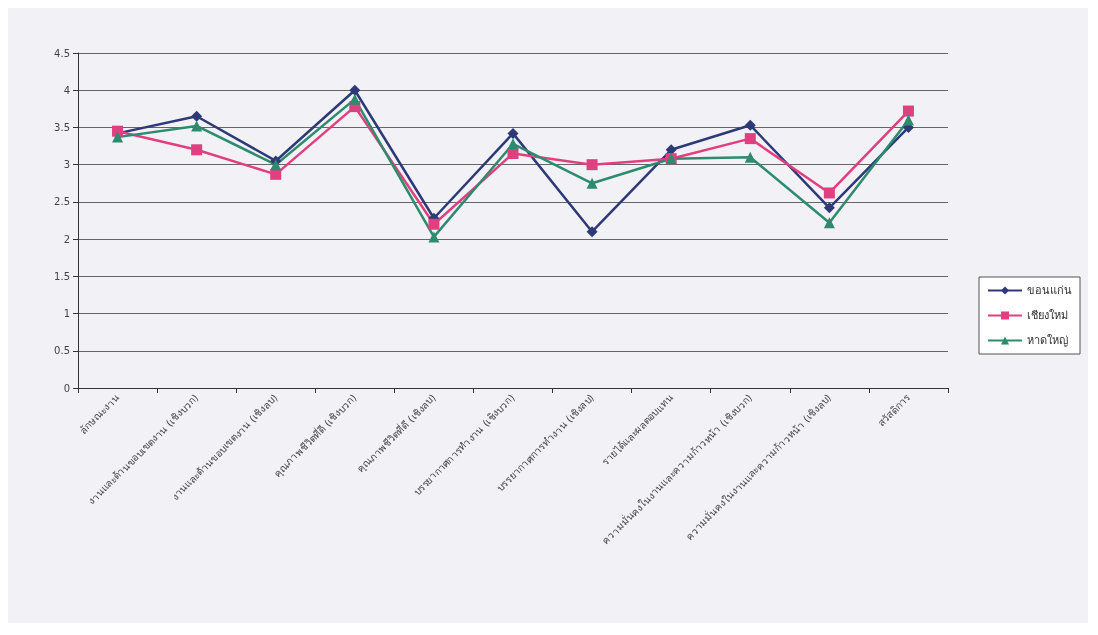  I want to click on y-tick-label: 1, so click(66, 314).